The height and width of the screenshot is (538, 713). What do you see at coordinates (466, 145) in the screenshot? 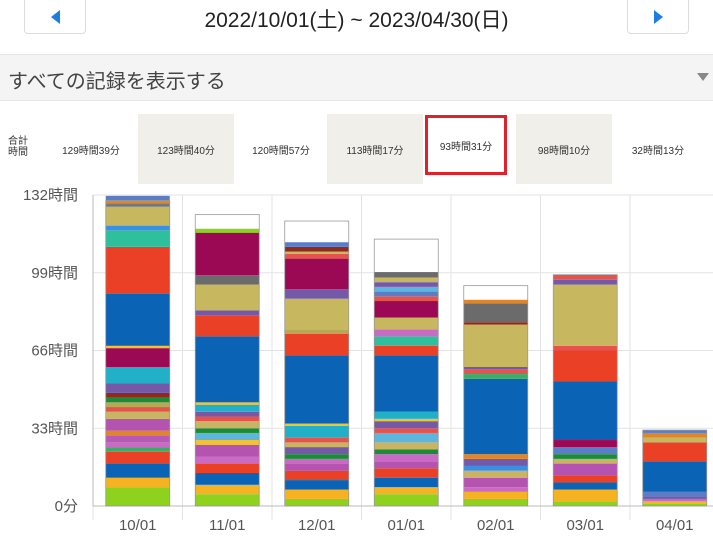
I see `total-cell-5: 93時間31分` at bounding box center [466, 145].